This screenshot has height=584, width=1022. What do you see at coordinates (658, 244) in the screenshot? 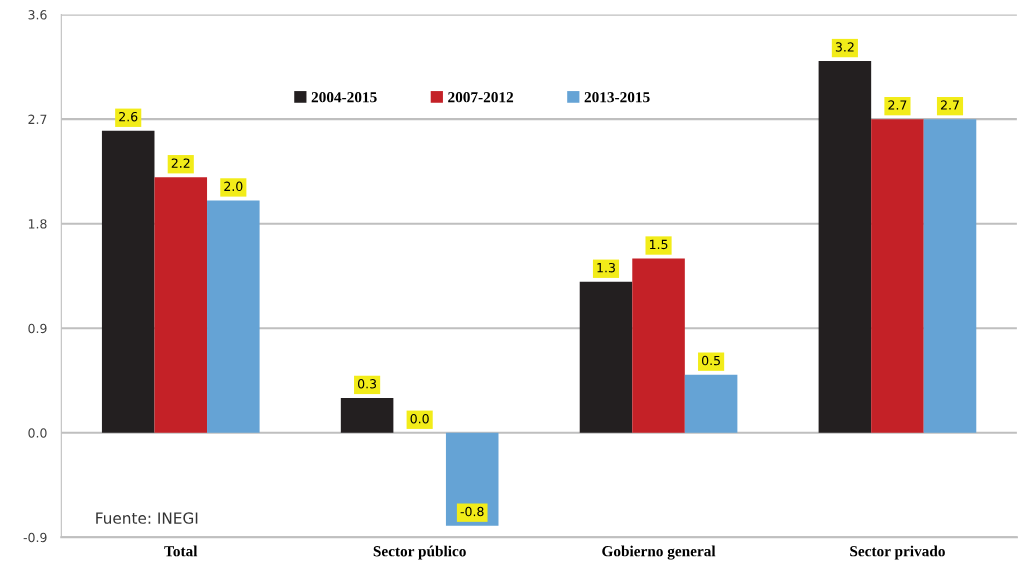
I see `data-label: 1.5` at bounding box center [658, 244].